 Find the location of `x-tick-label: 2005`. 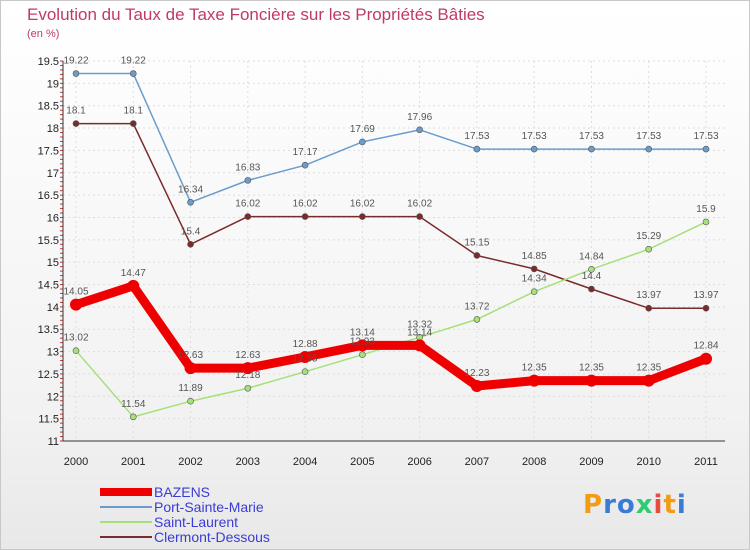

x-tick-label: 2005 is located at coordinates (362, 462).